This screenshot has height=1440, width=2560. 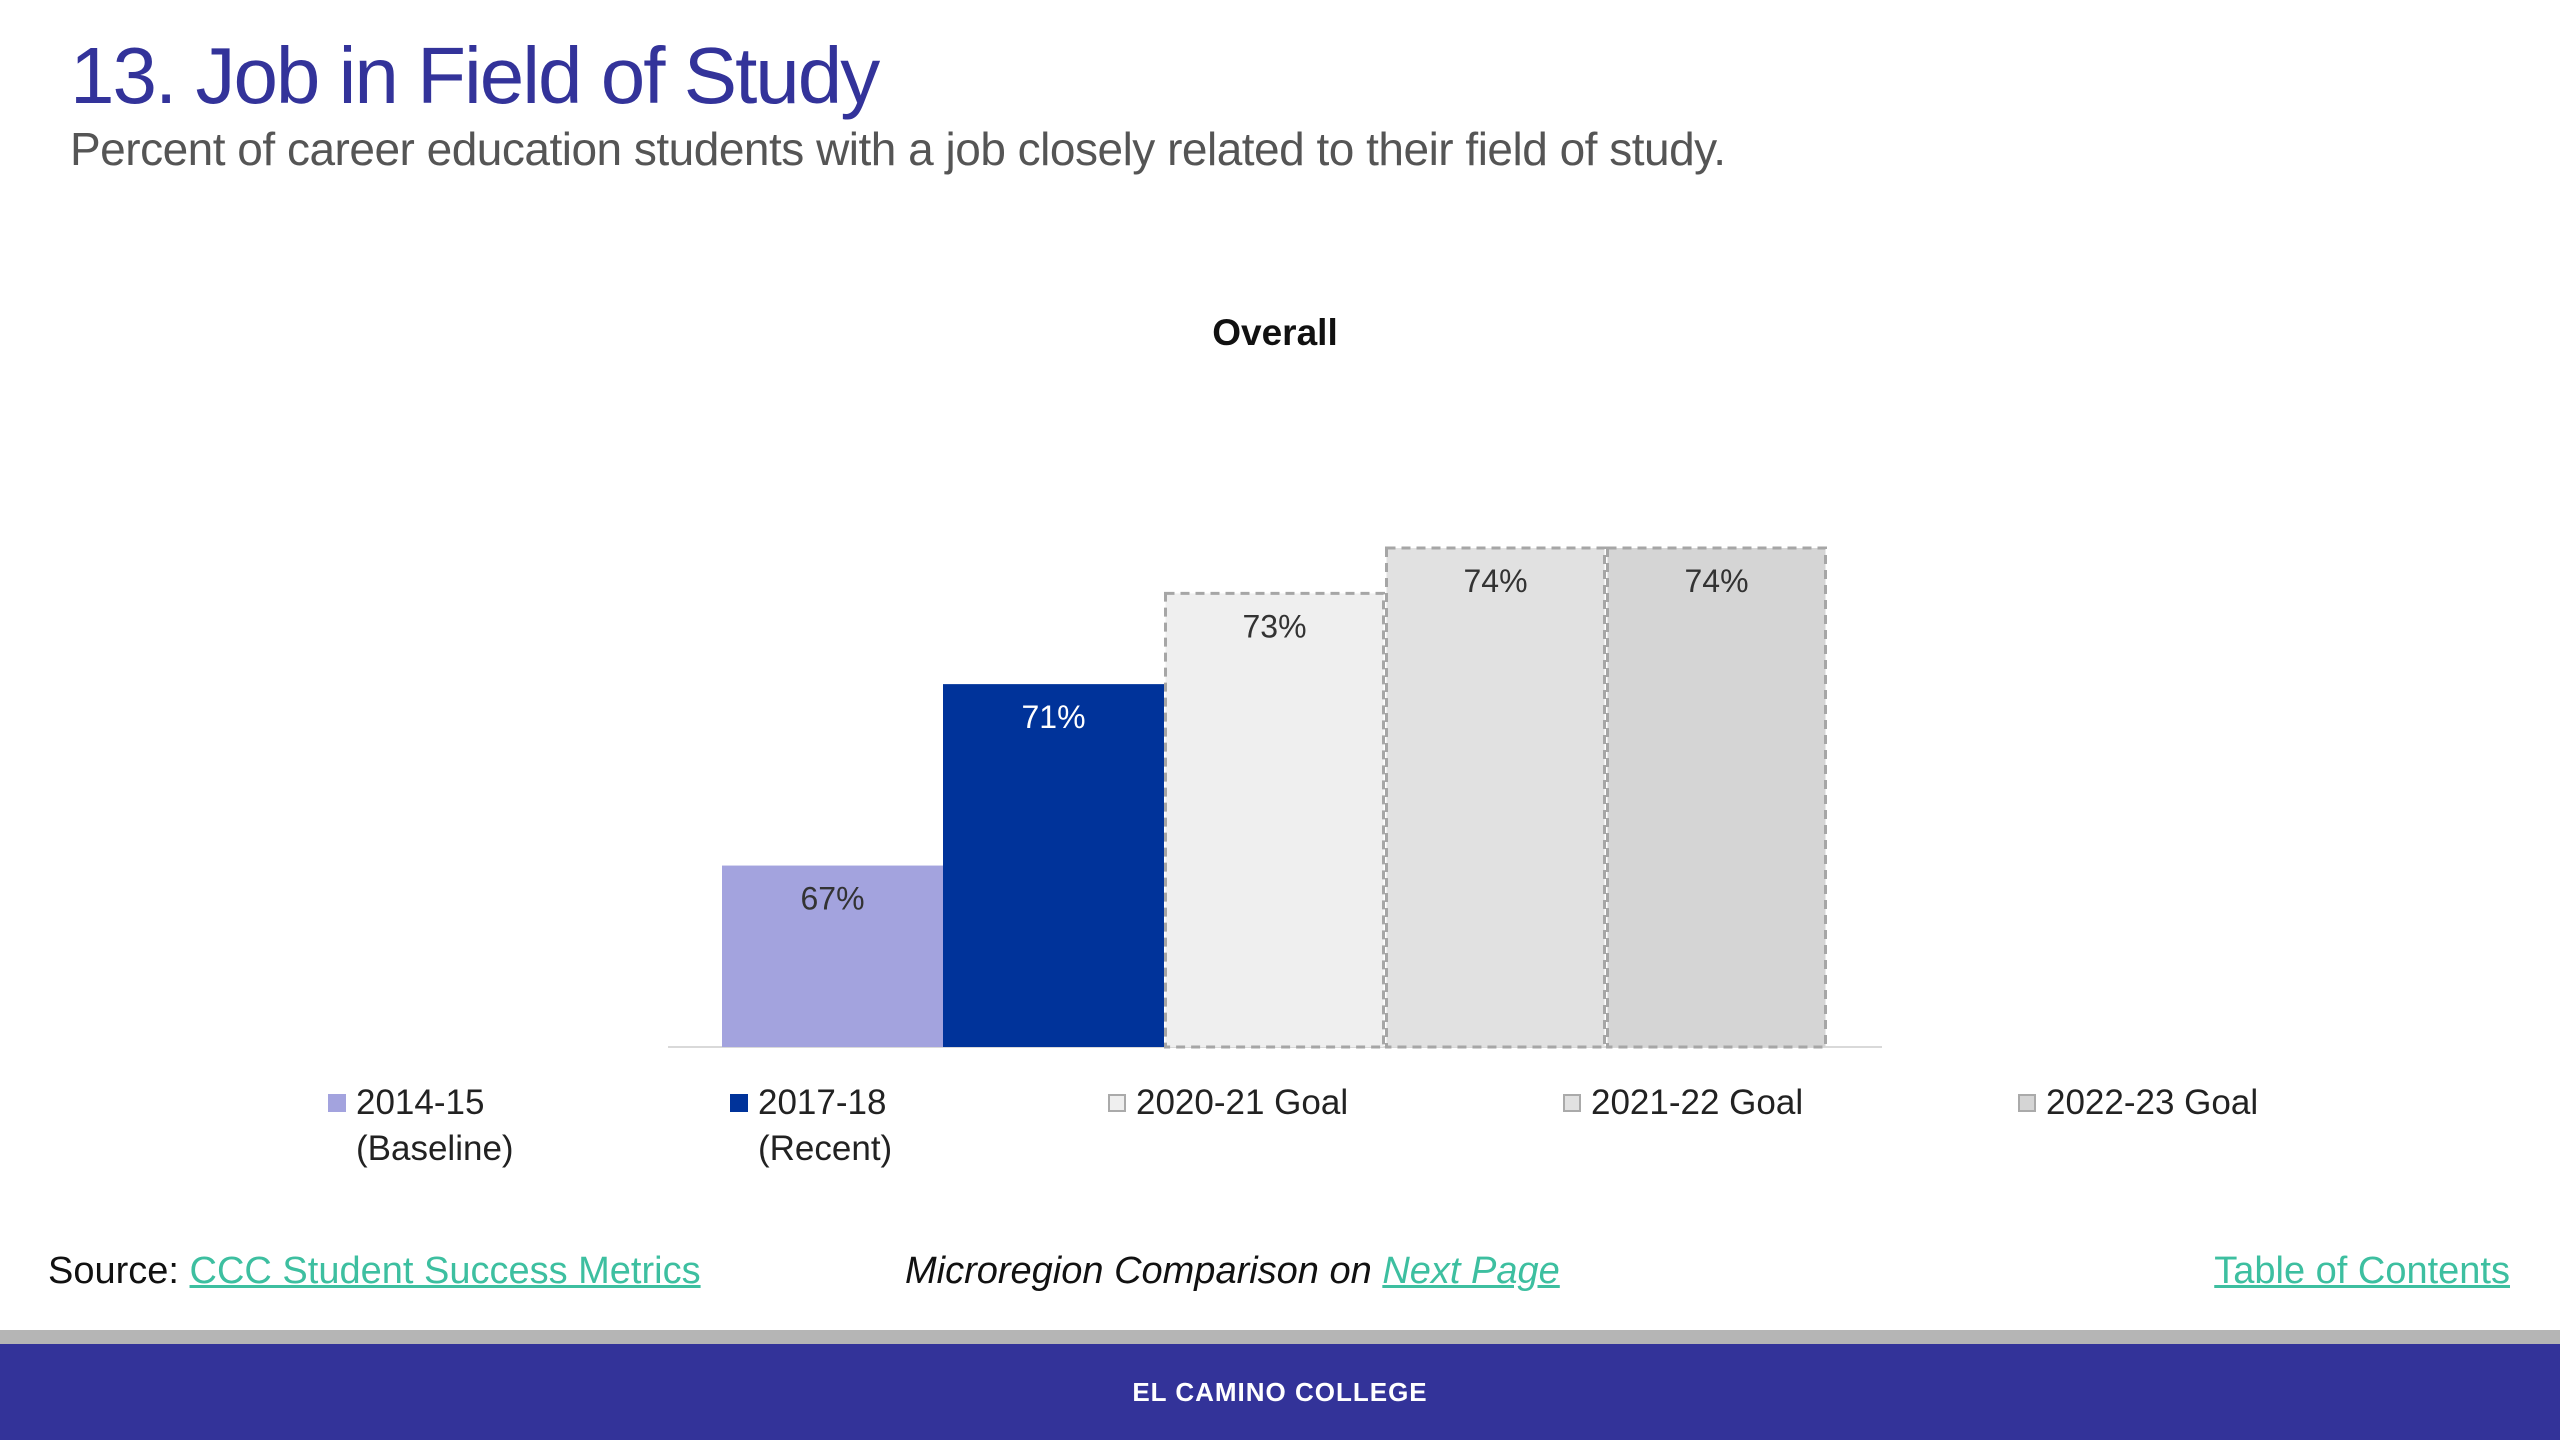 I want to click on data-label-1: 67%, so click(x=832, y=899).